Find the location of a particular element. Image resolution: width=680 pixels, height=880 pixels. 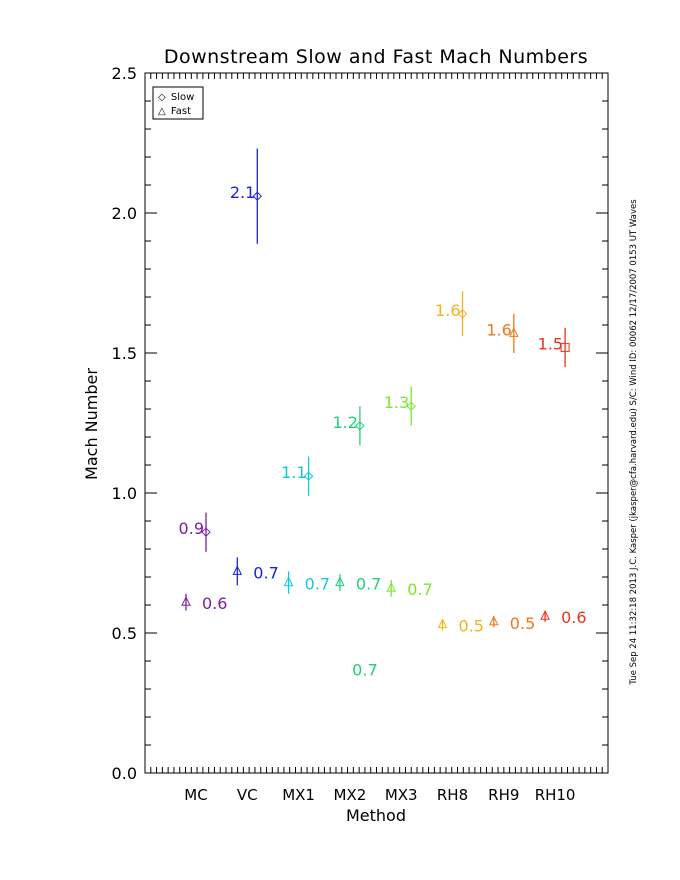

data-point: 1.1 is located at coordinates (297, 476).